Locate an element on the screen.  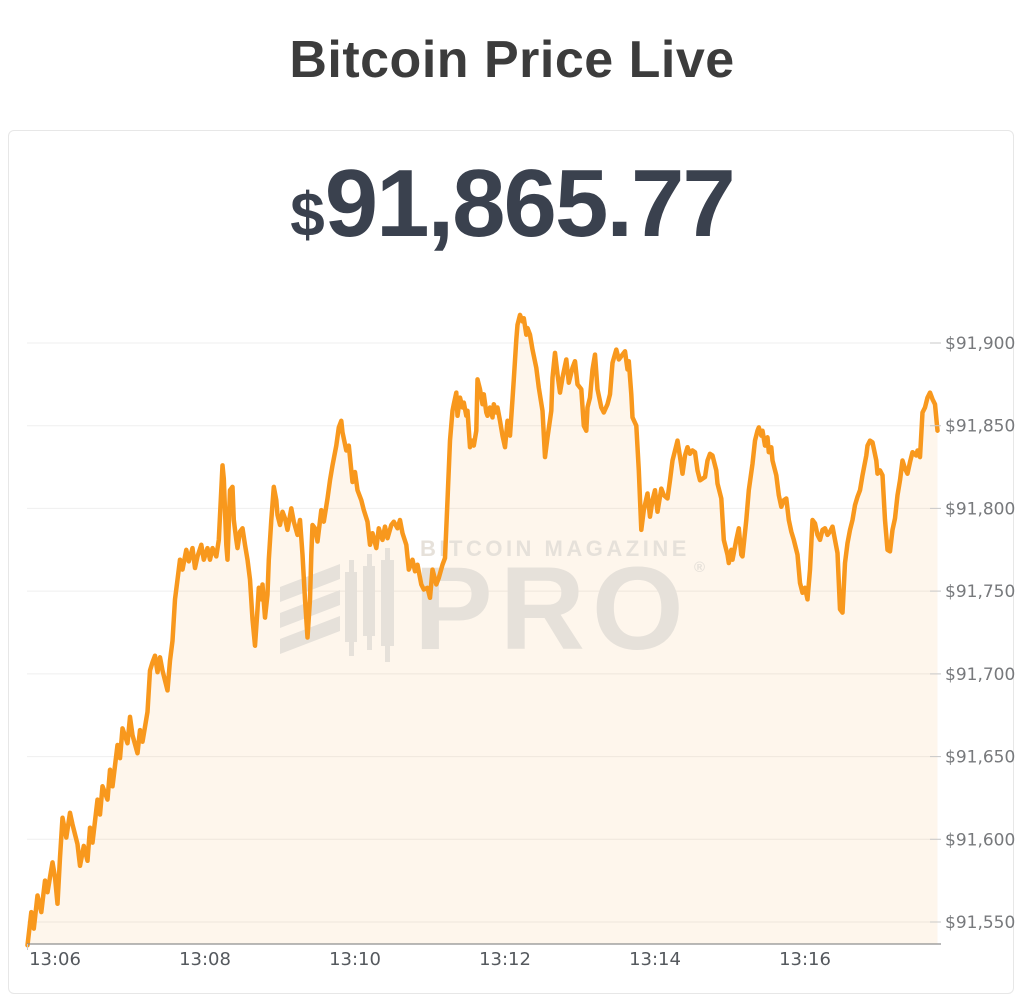
page-title: Bitcoin Price Live is located at coordinates (512, 60).